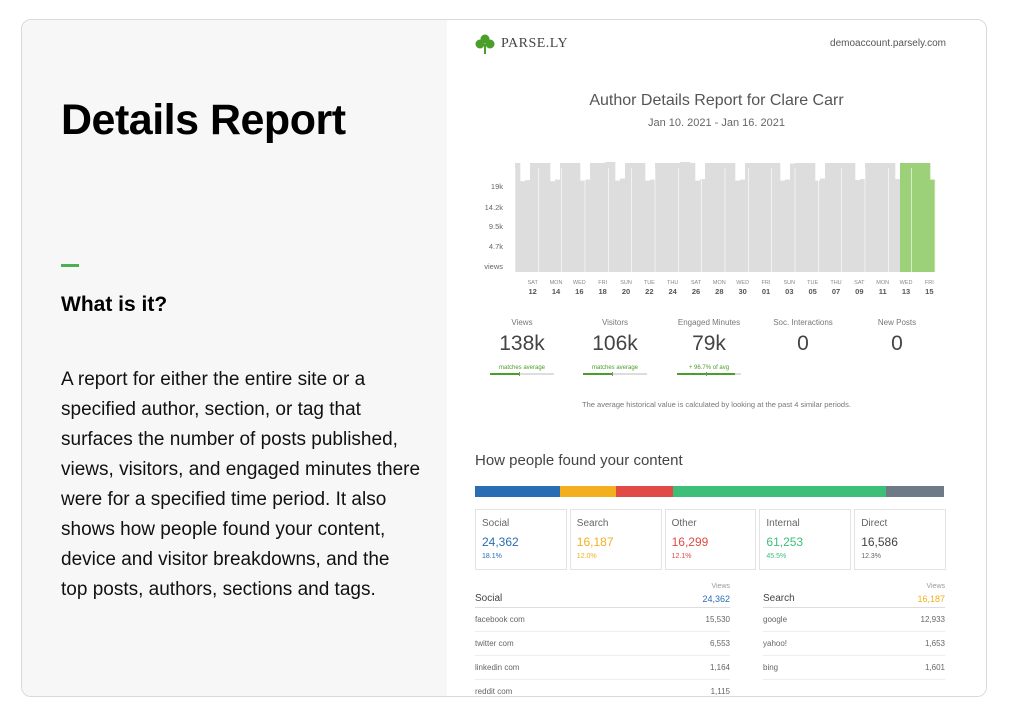 The image size is (1023, 719). Describe the element at coordinates (897, 337) in the screenshot. I see `metric-new-posts: New Posts 0` at that location.